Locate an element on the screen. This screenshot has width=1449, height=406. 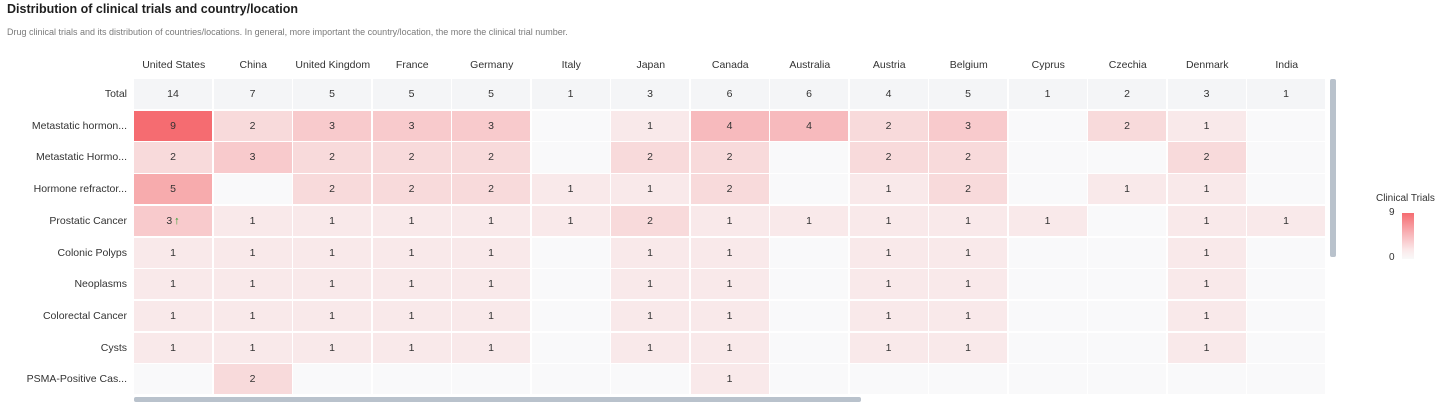
horizontal-scrollbar is located at coordinates (497, 399).